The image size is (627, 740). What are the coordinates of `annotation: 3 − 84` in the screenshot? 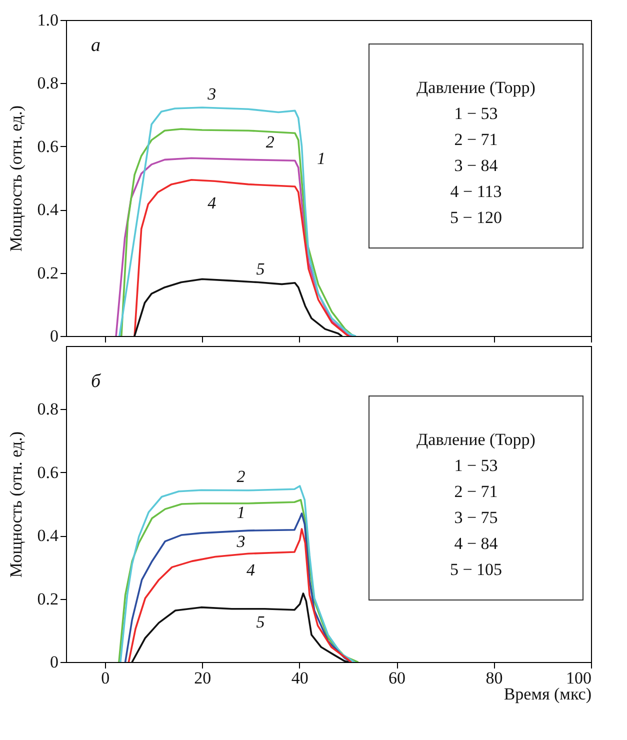 It's located at (476, 165).